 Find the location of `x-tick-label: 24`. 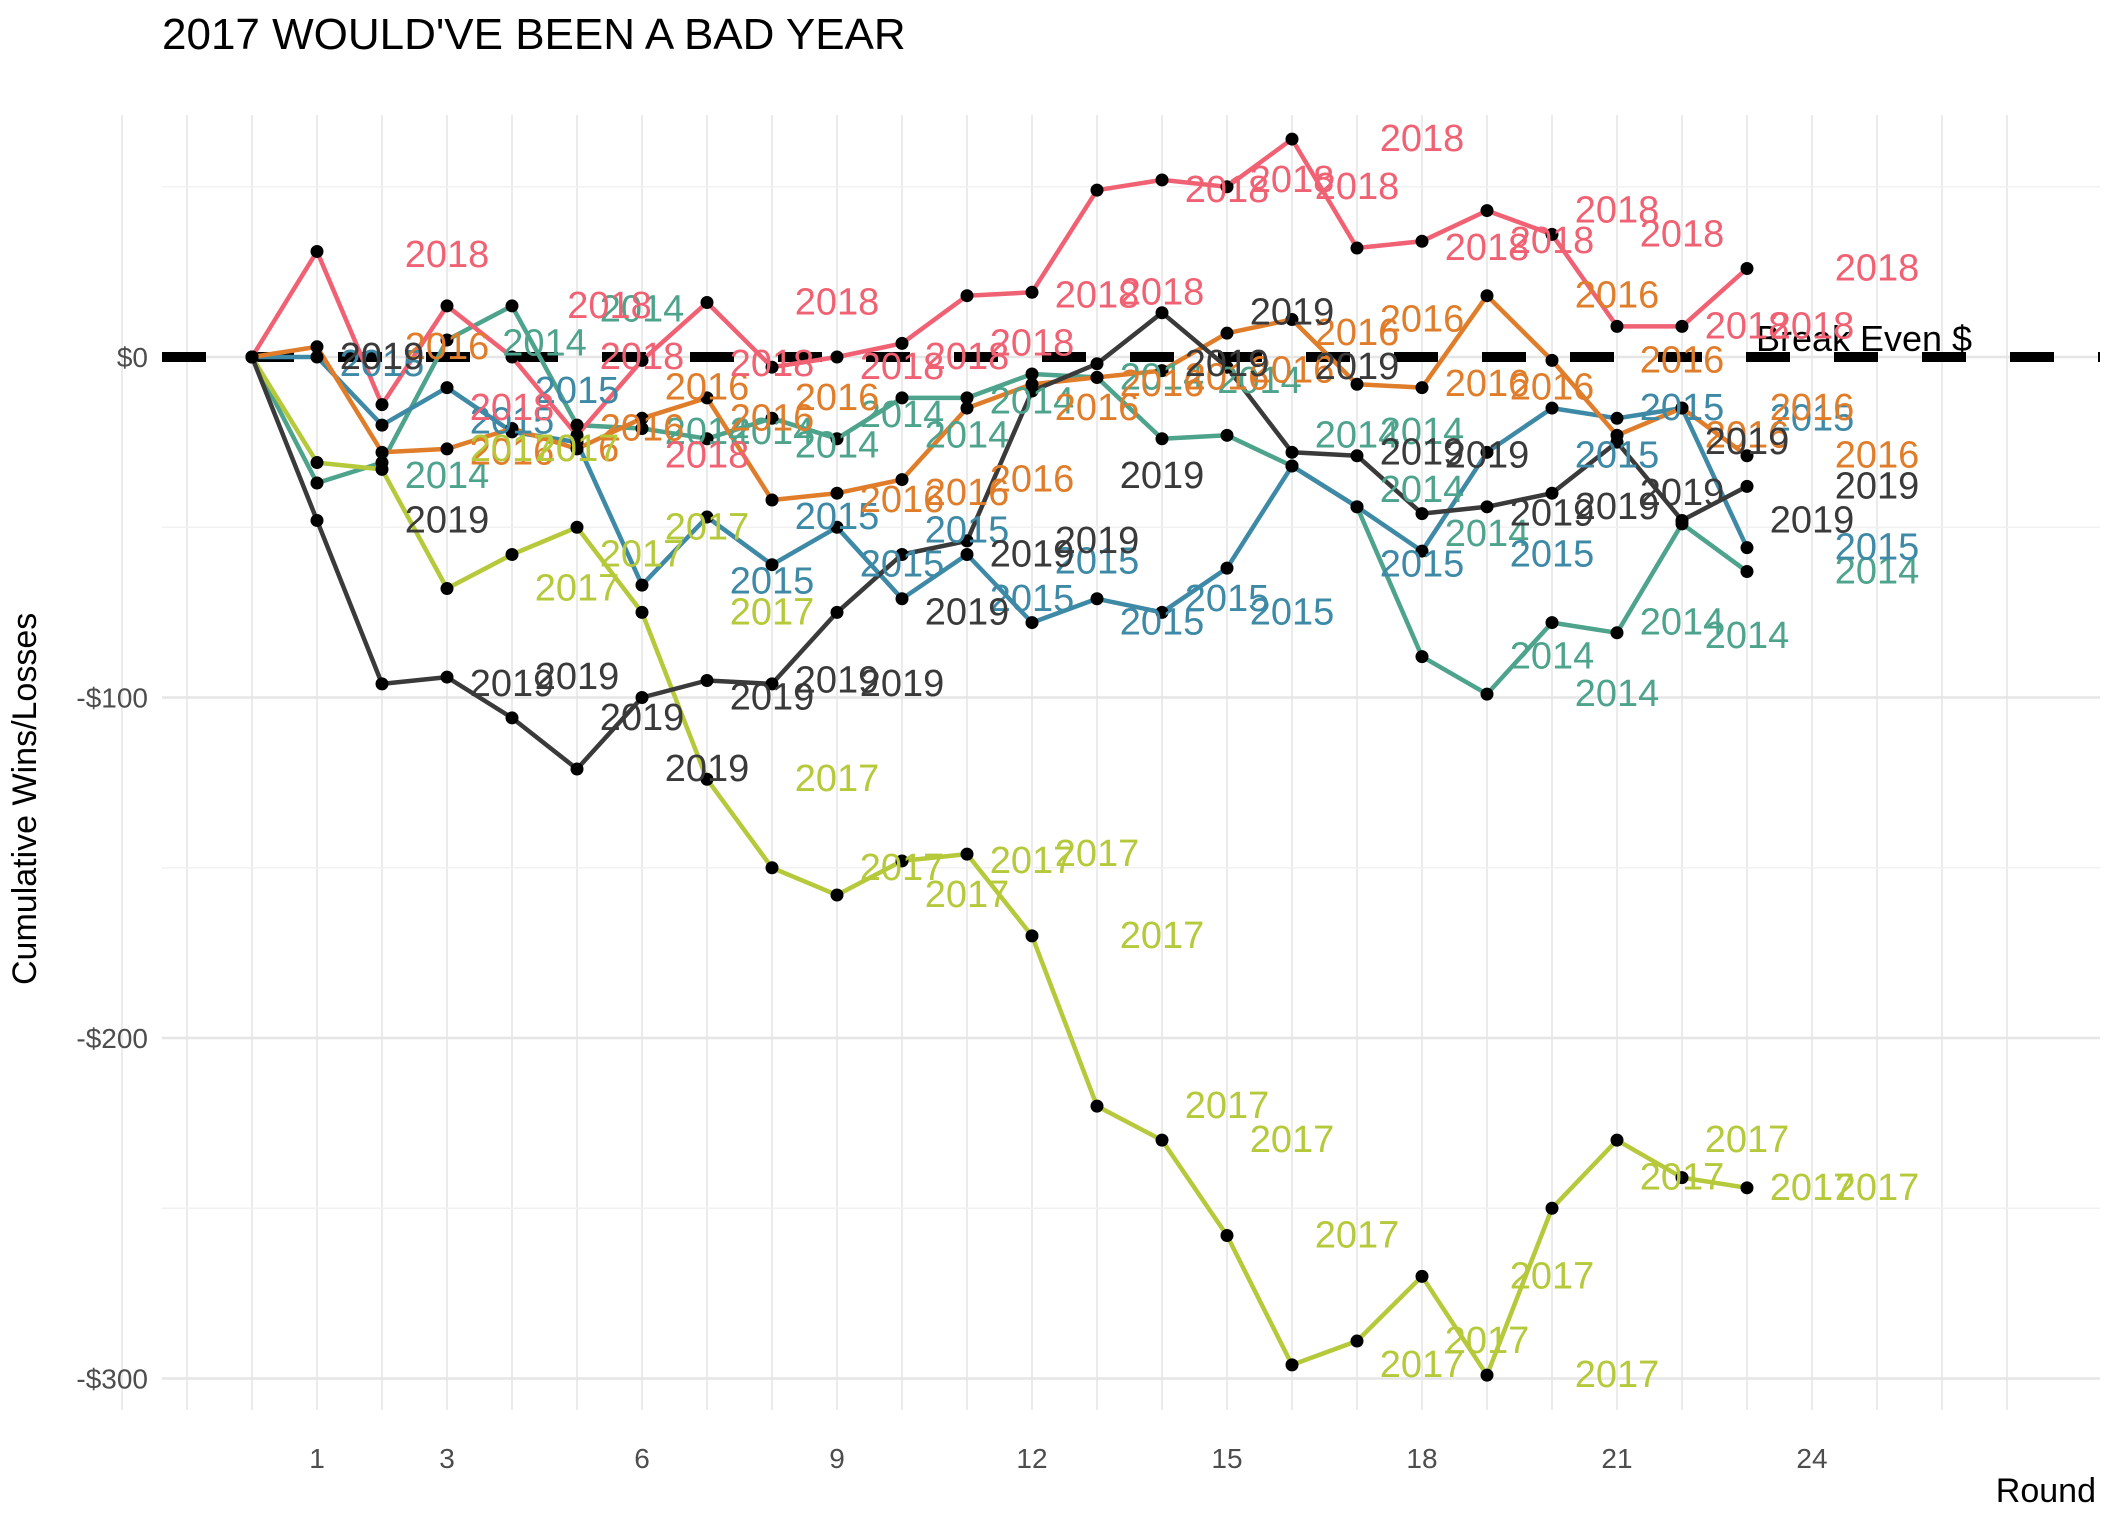

x-tick-label: 24 is located at coordinates (1811, 1458).